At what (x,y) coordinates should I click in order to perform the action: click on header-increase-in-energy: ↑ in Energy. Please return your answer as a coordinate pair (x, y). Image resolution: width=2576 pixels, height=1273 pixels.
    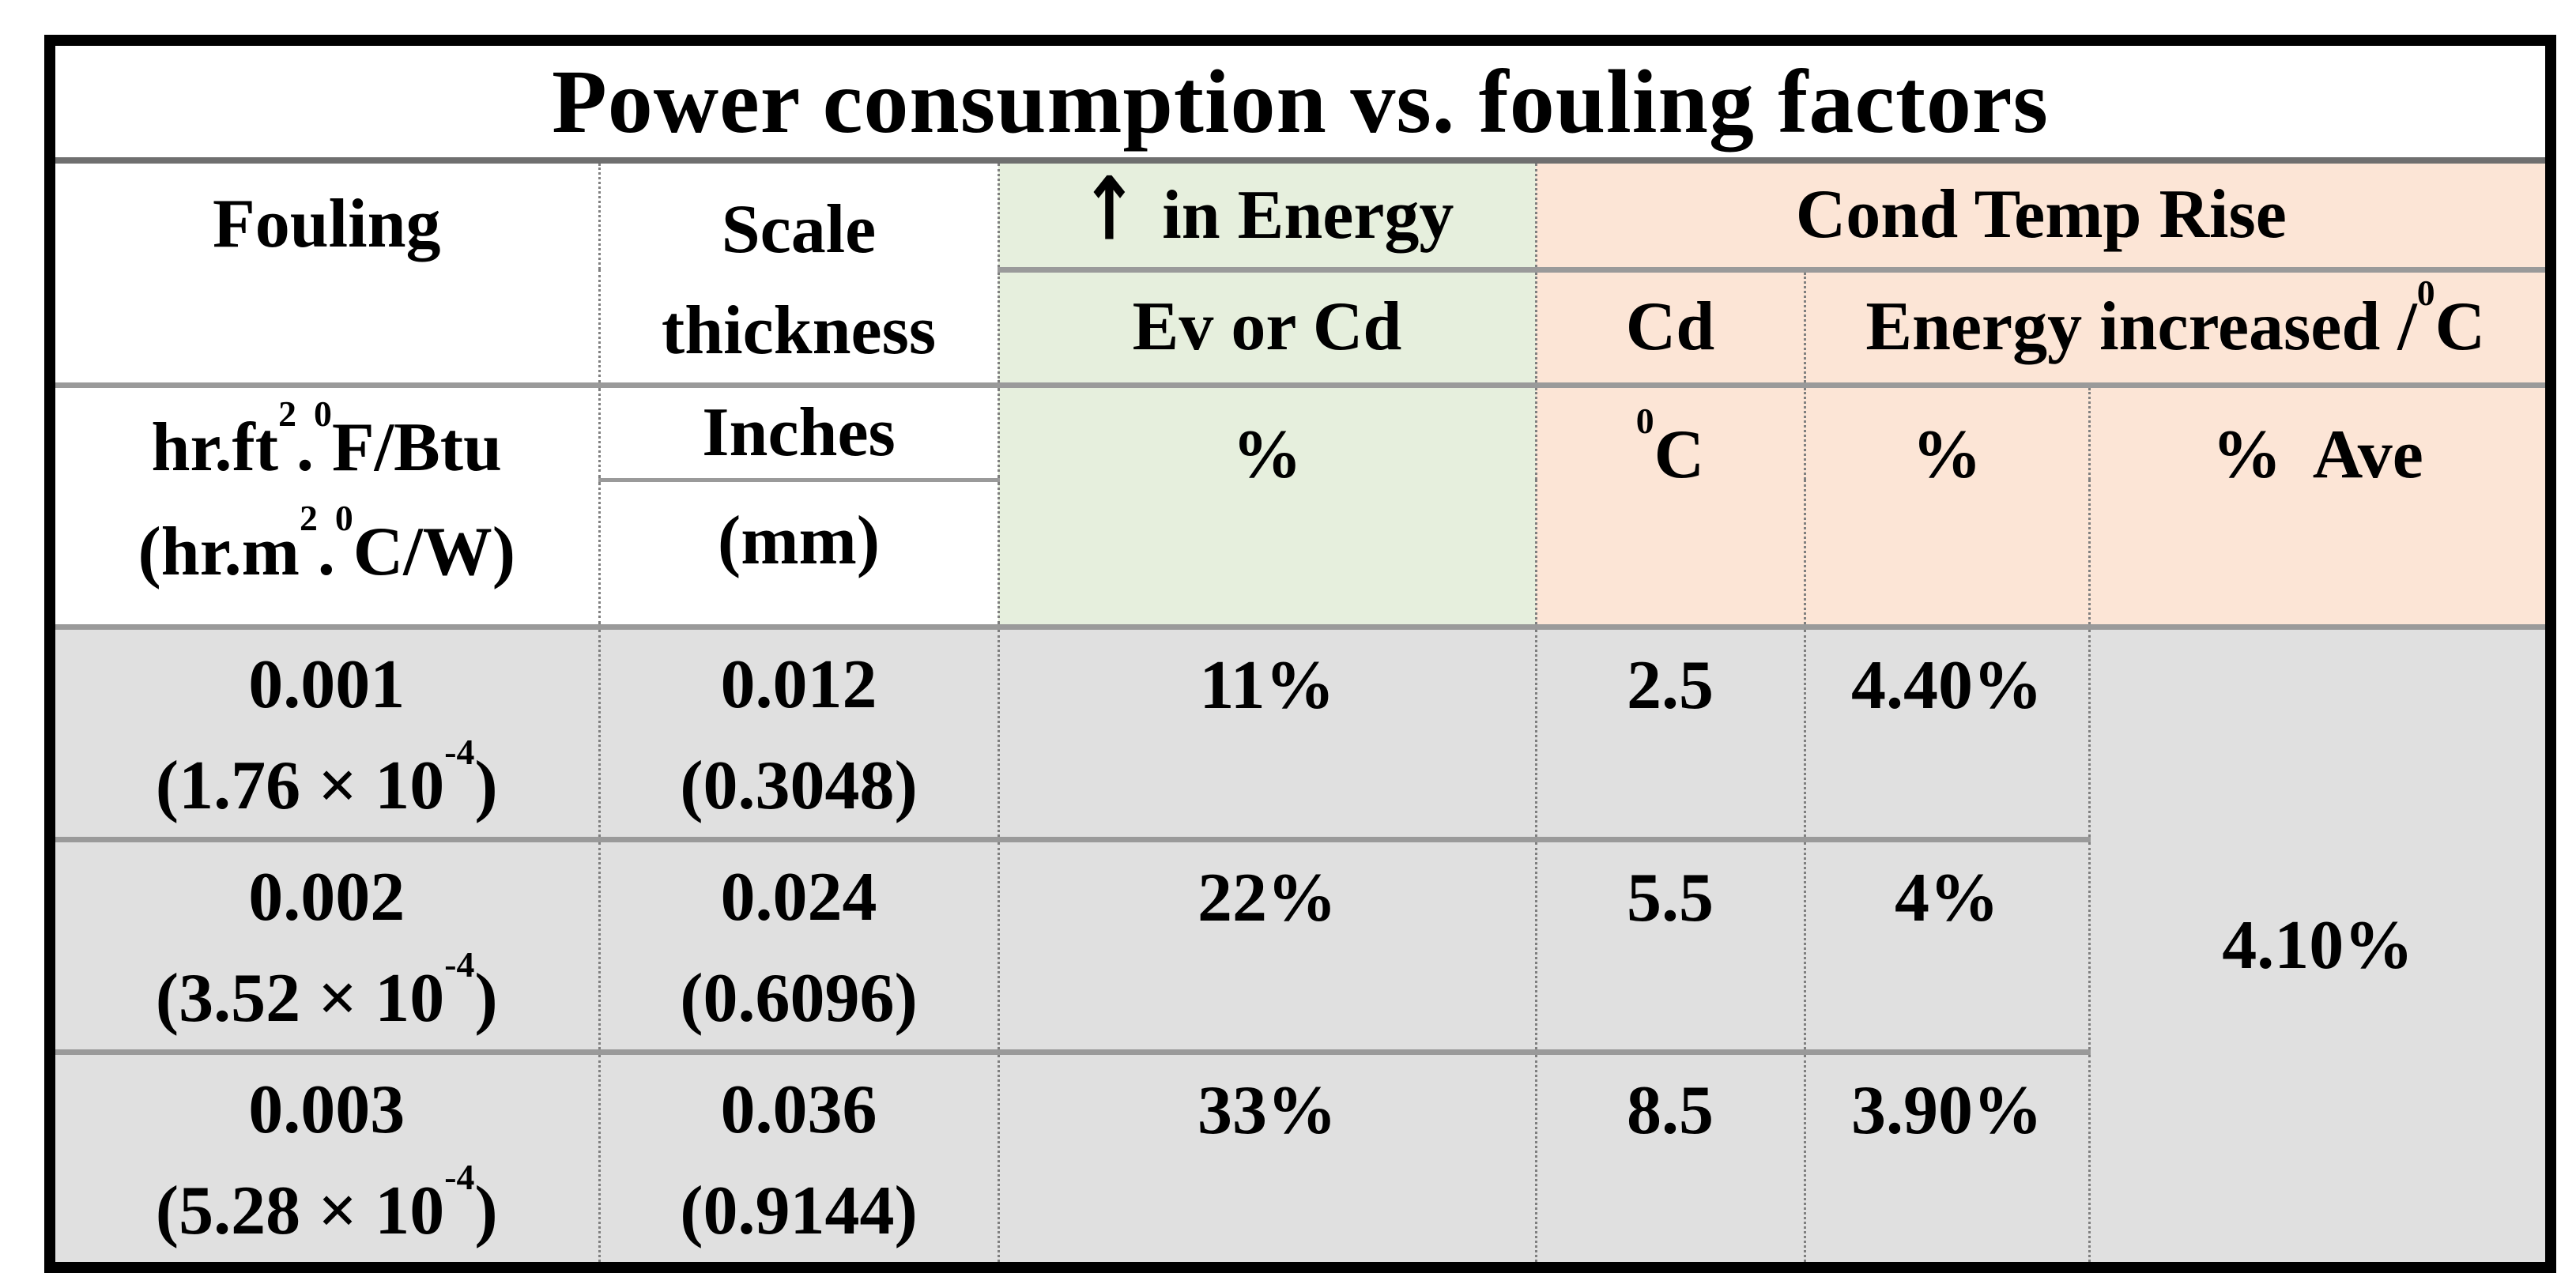
    Looking at the image, I should click on (1267, 215).